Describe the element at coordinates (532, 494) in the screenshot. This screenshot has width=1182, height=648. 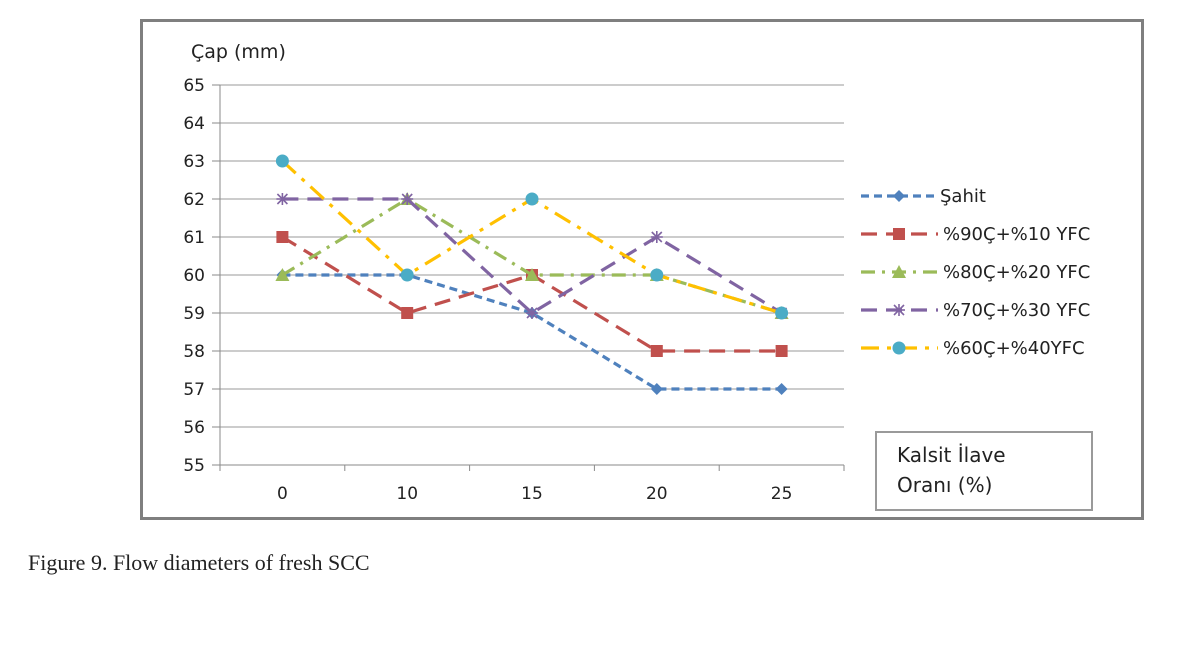
I see `x-tick-label: 15` at that location.